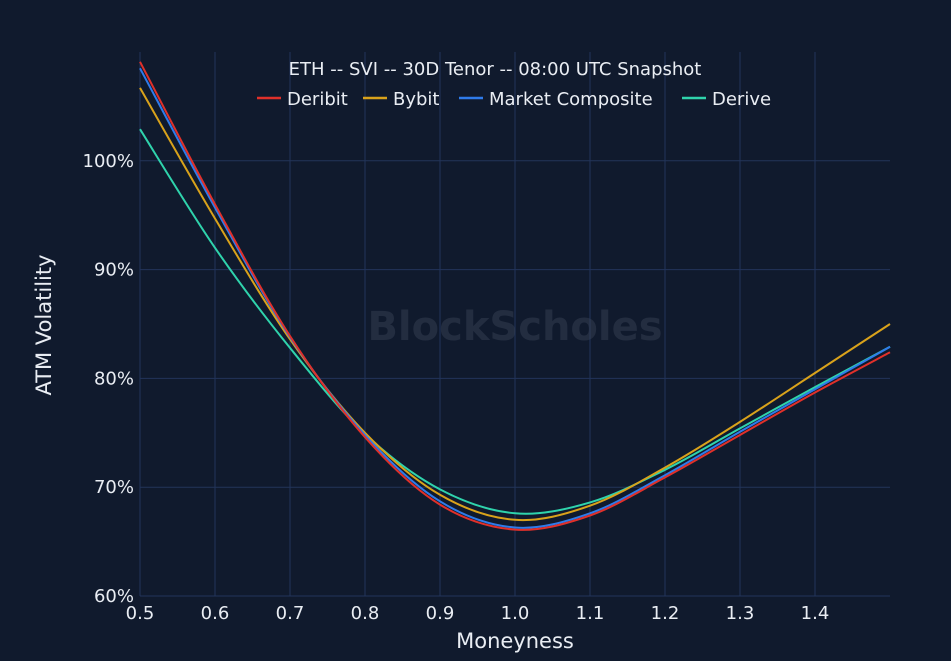 The image size is (951, 661). I want to click on legend-label-deribit: Deribit, so click(317, 99).